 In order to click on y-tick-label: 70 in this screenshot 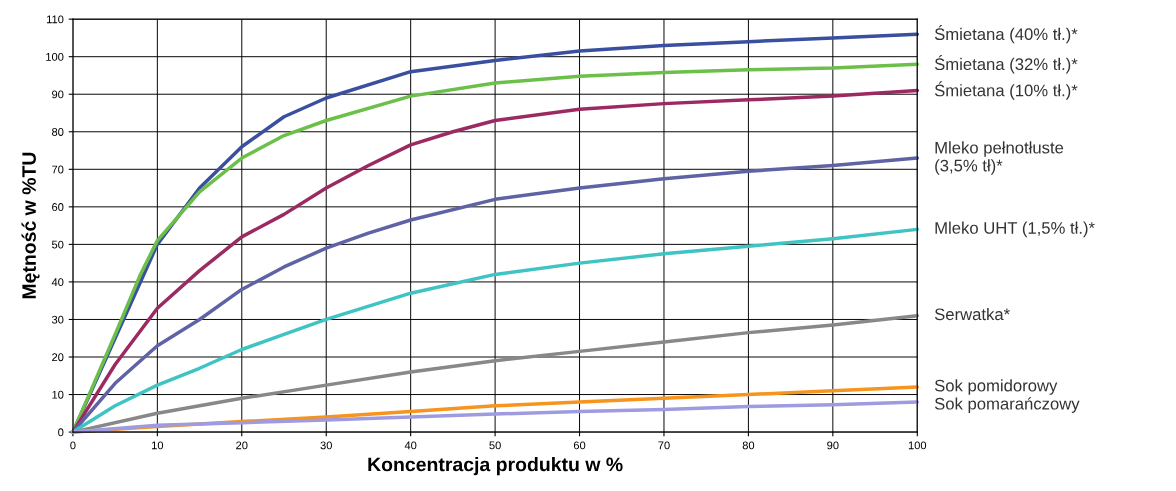, I will do `click(58, 169)`.